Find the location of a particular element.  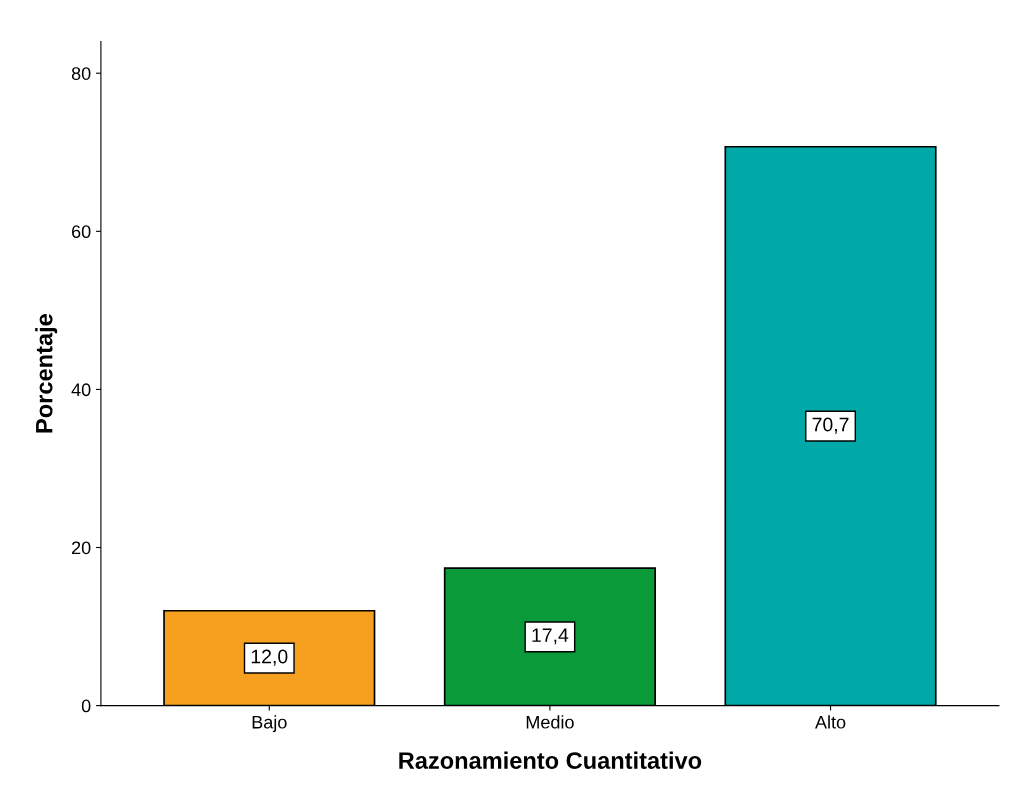

y-tick-label: 60 is located at coordinates (81, 232).